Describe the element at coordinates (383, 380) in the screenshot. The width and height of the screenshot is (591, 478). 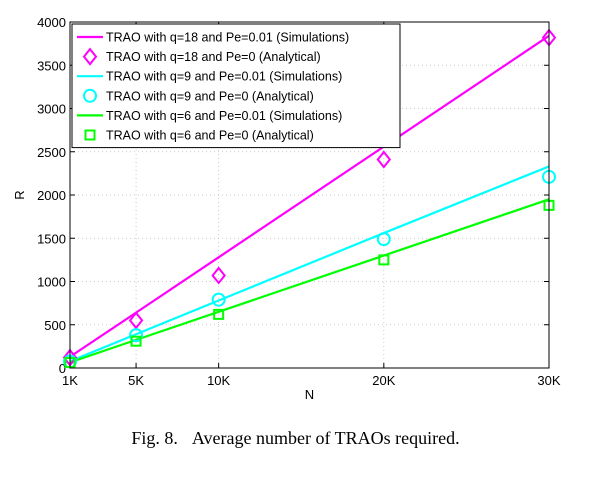
I see `x-tick-label: 20K` at that location.